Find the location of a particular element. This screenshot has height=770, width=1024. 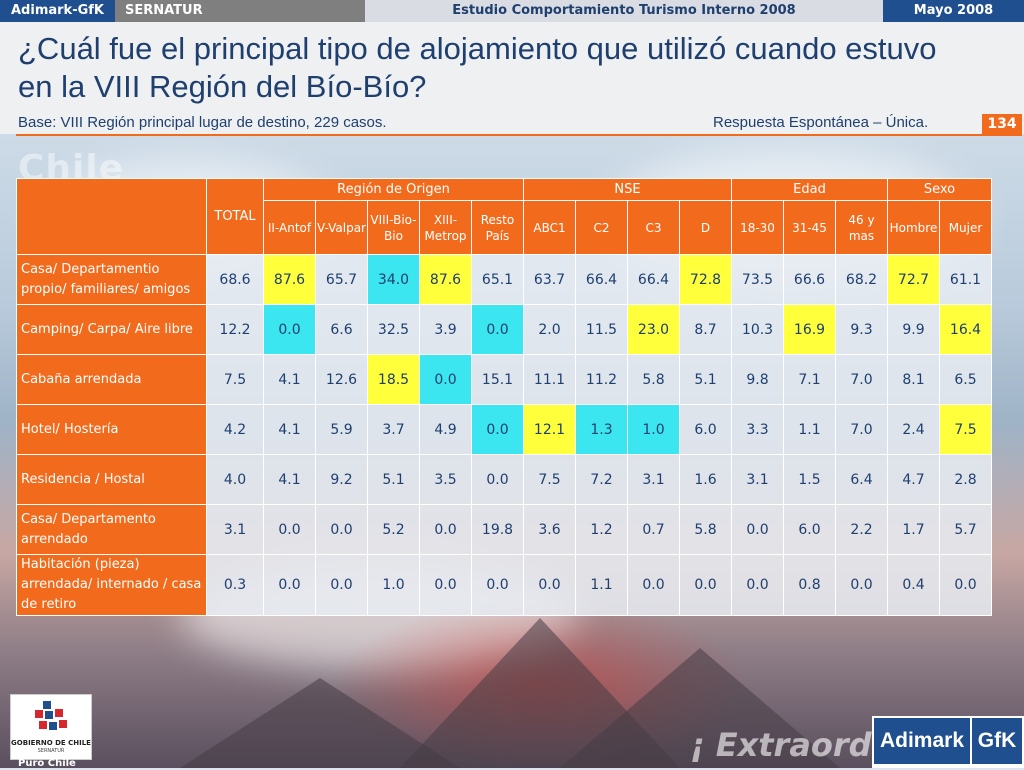

value-cell: 11.5 is located at coordinates (601, 329).